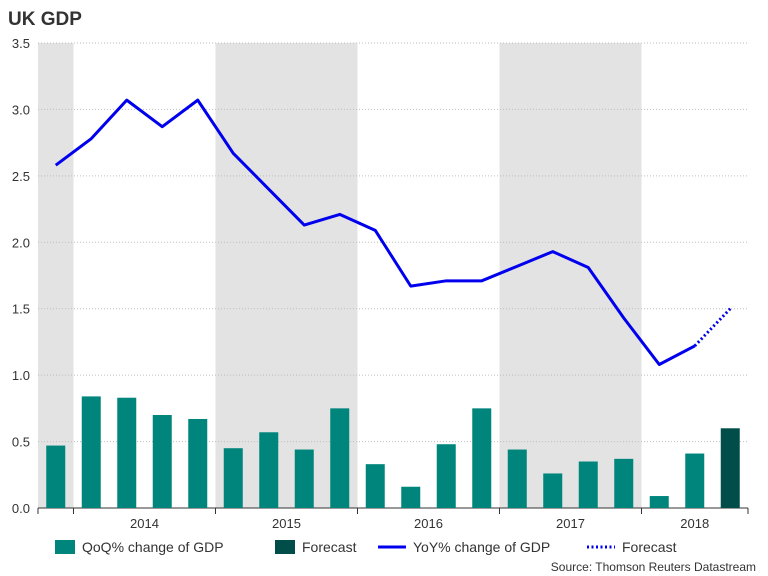 Image resolution: width=768 pixels, height=576 pixels. What do you see at coordinates (730, 468) in the screenshot?
I see `forecast-bar` at bounding box center [730, 468].